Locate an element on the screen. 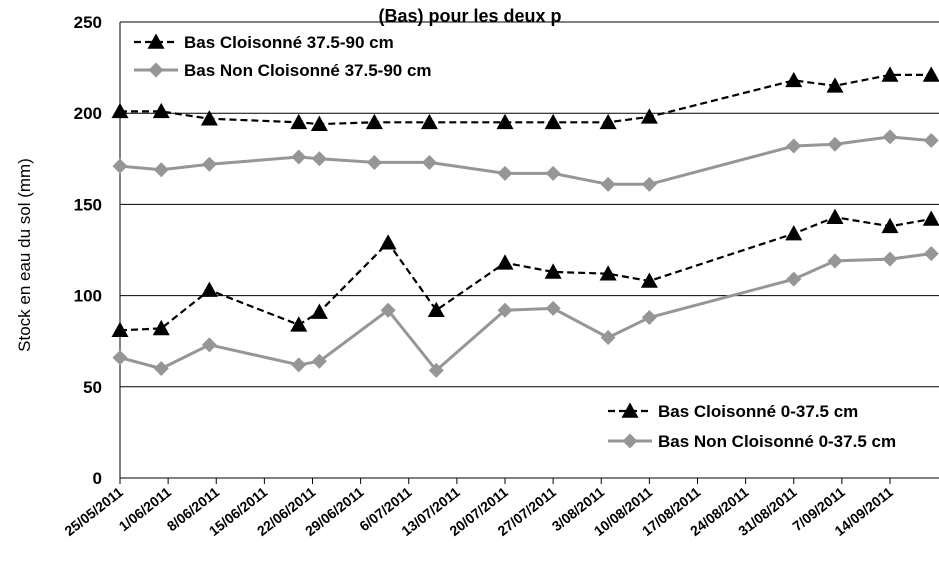  y-tick-label: 100 is located at coordinates (88, 296).